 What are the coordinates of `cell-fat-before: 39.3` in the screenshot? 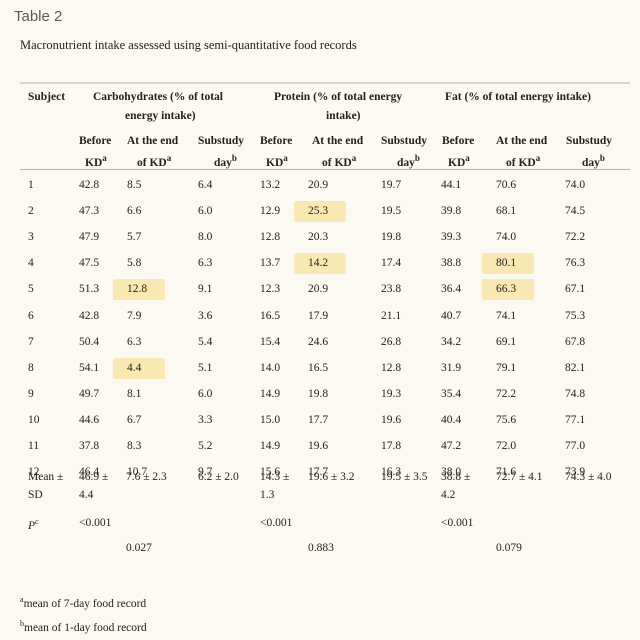 It's located at (451, 237).